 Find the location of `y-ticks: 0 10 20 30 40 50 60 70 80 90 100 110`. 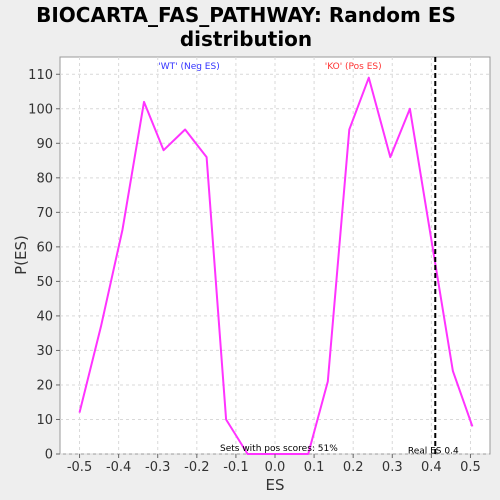

y-ticks: 0 10 20 30 40 50 60 70 80 90 100 110 is located at coordinates (44, 265).